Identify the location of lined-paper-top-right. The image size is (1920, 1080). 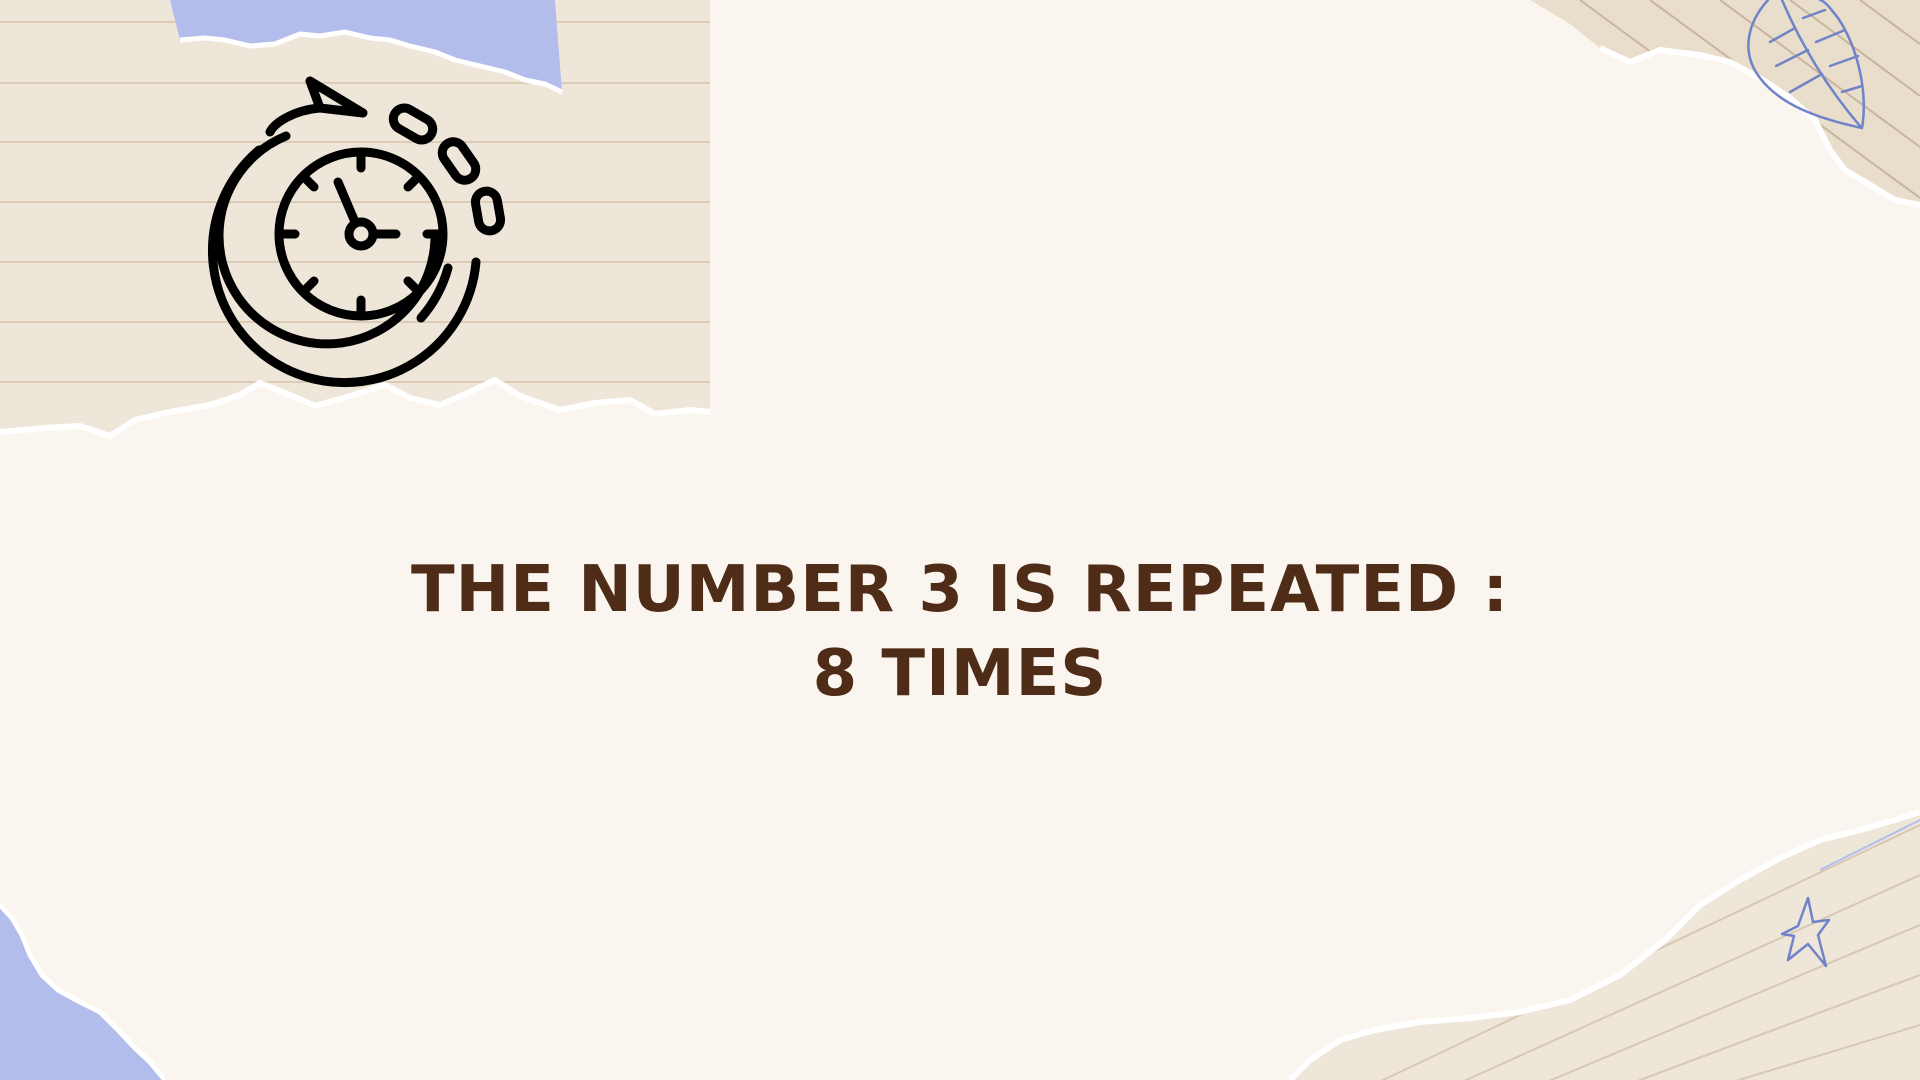
(1725, 104).